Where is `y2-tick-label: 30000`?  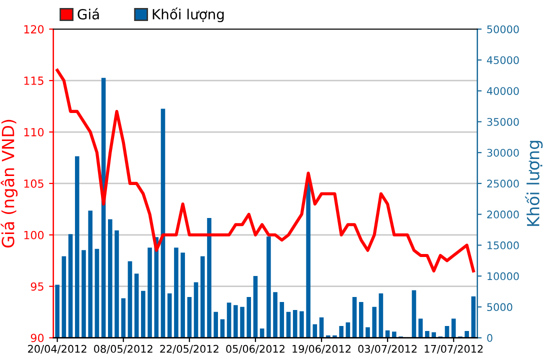
y2-tick-label: 30000 is located at coordinates (503, 152).